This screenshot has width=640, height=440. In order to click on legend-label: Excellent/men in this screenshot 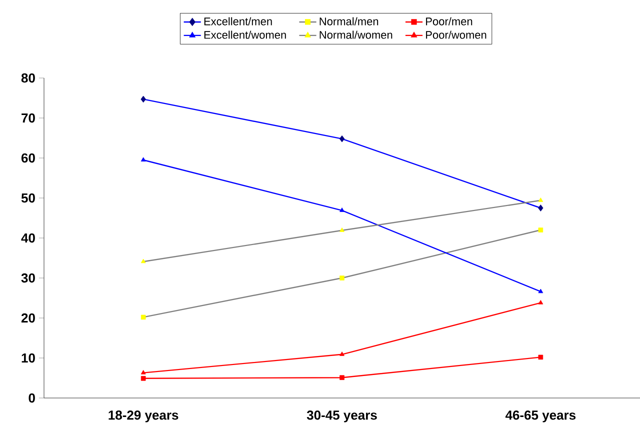, I will do `click(238, 21)`.